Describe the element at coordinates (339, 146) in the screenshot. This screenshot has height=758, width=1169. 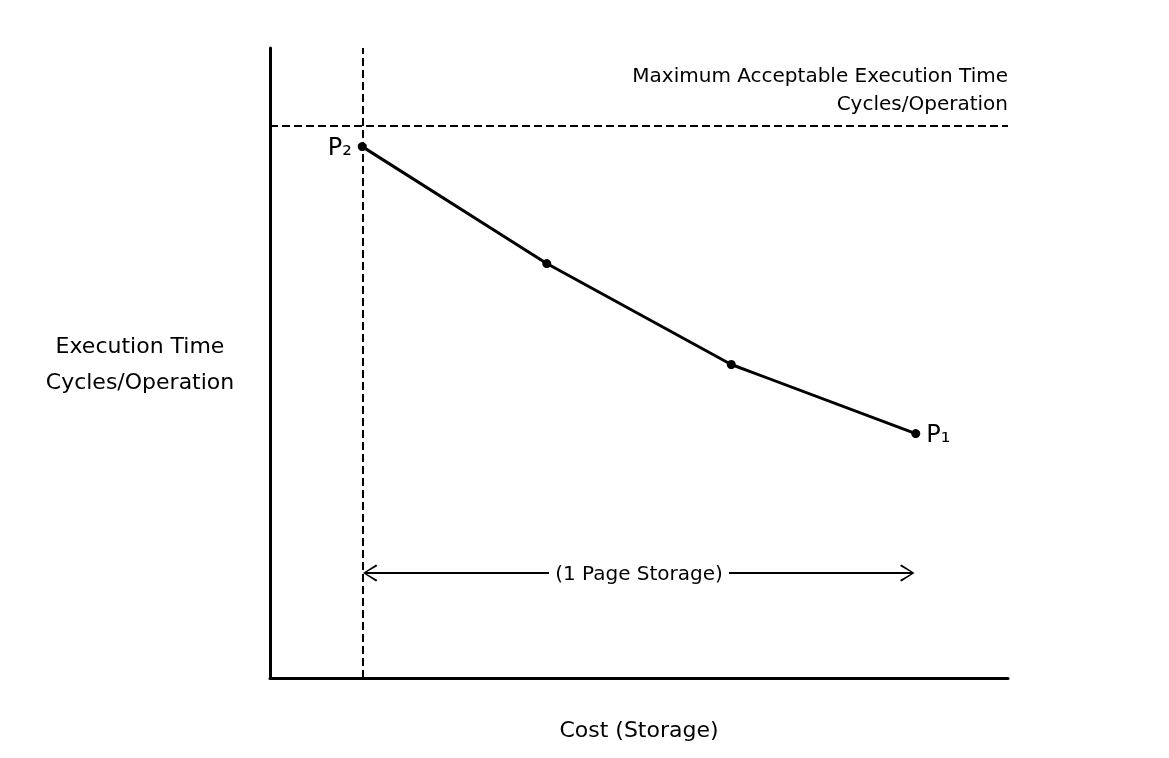
I see `annotation: P₂` at that location.